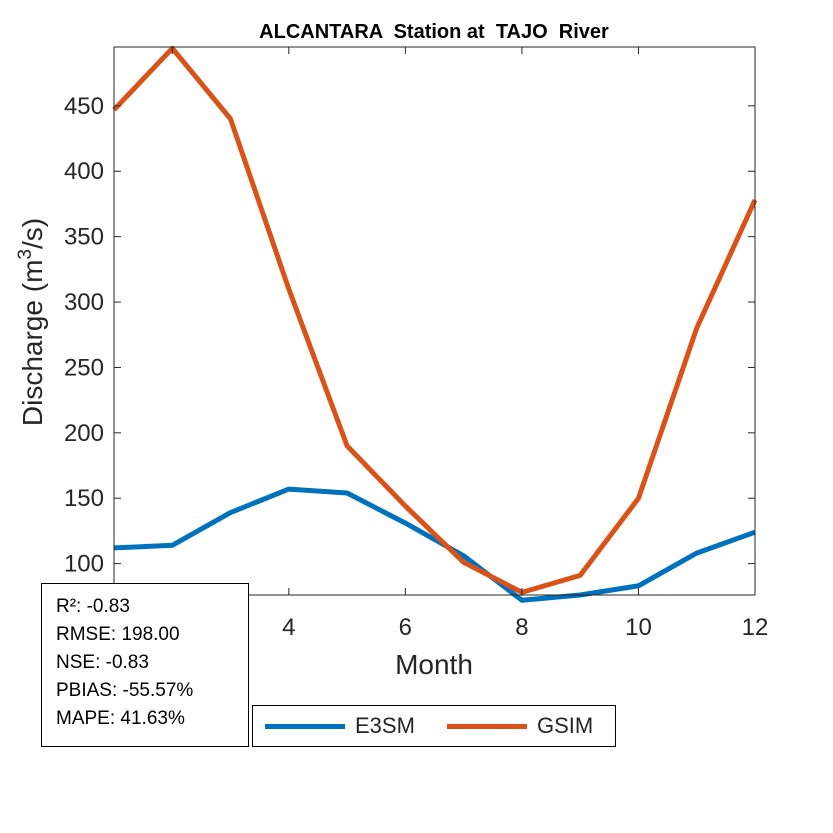 This screenshot has width=833, height=833. I want to click on y-tick-label: 450, so click(84, 106).